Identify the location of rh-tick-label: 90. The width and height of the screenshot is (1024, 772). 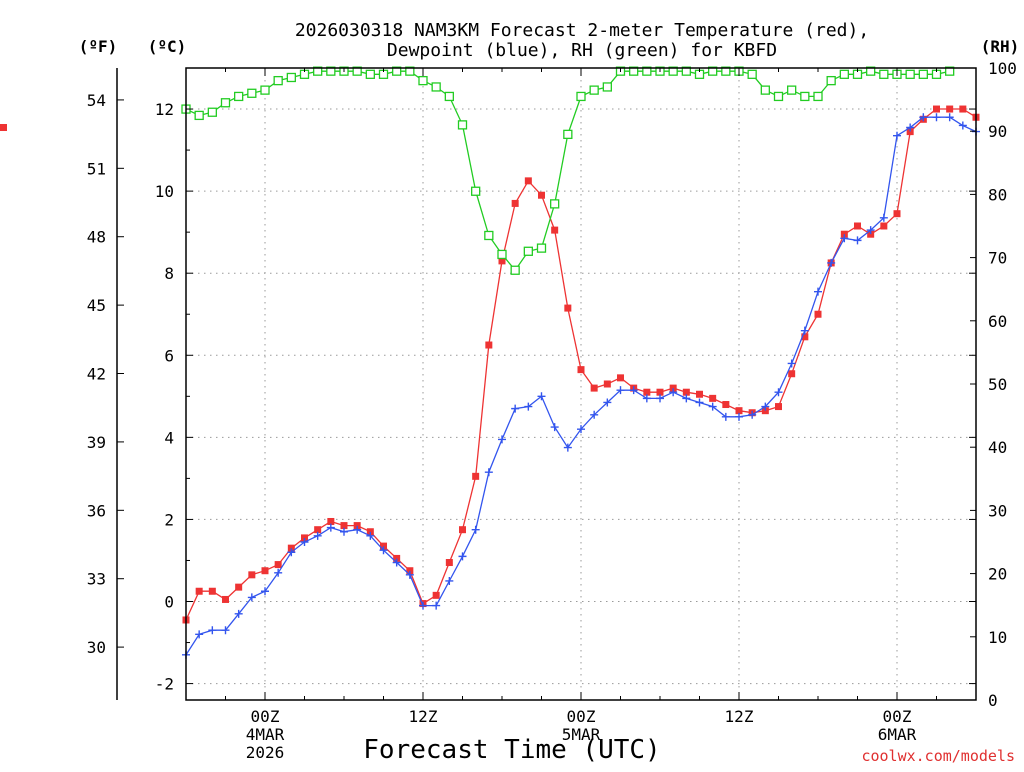
(997, 131).